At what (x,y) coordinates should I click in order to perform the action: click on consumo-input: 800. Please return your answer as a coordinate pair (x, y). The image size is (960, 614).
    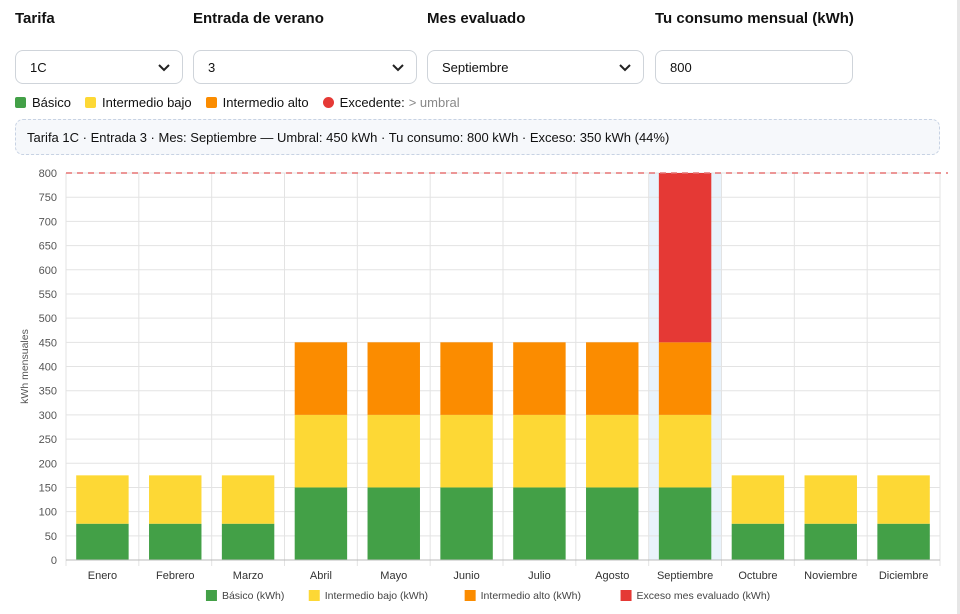
    Looking at the image, I should click on (754, 67).